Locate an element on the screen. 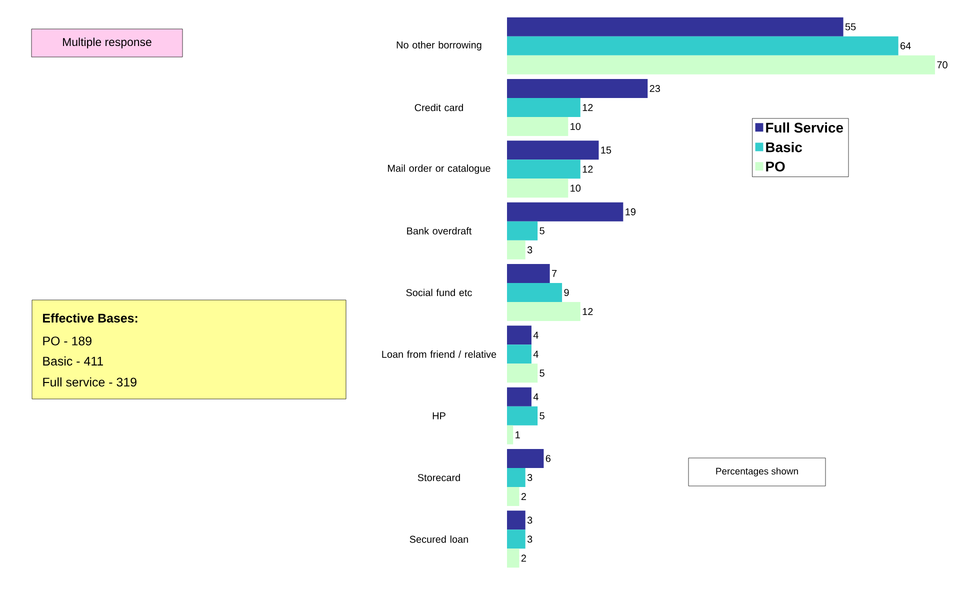 This screenshot has width=965, height=592. legend-label: Full Service is located at coordinates (805, 127).